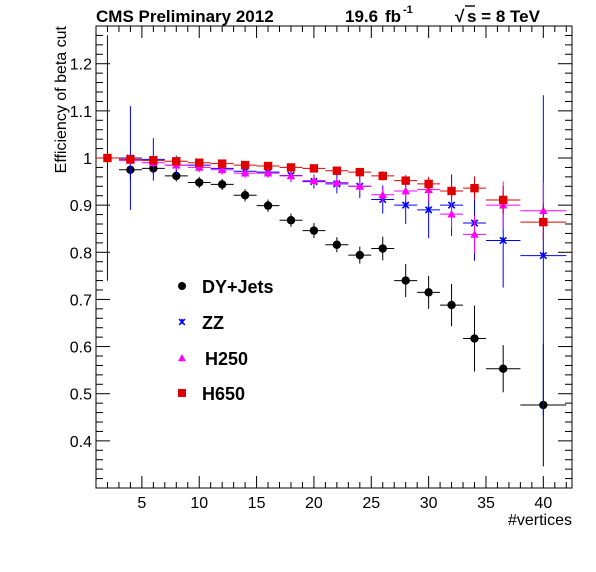 The height and width of the screenshot is (572, 596). I want to click on chart-title-lumi-exponent: -1, so click(408, 10).